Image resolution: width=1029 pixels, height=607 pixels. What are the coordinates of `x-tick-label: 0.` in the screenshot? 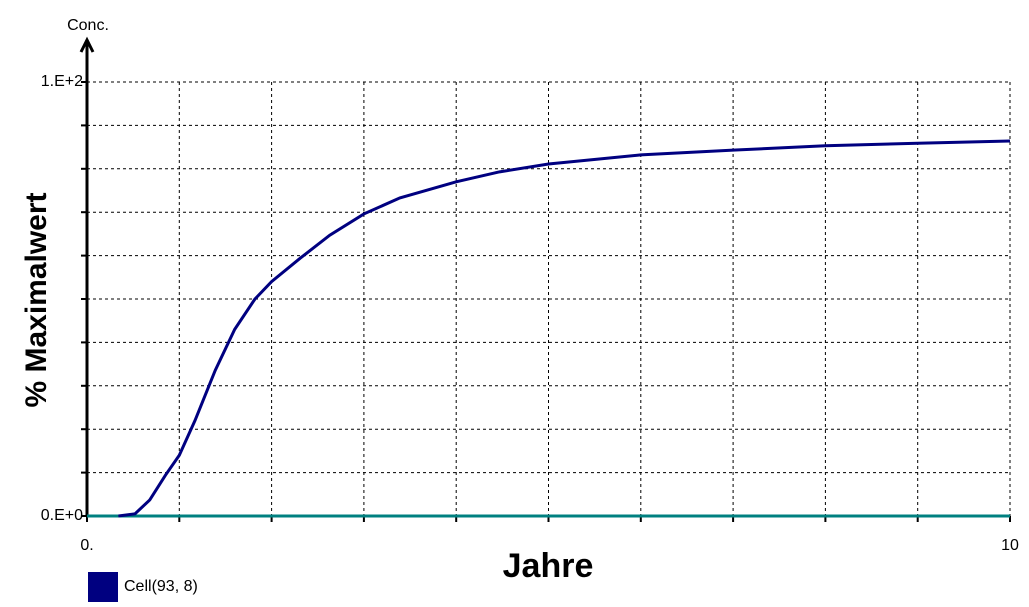 It's located at (86, 545).